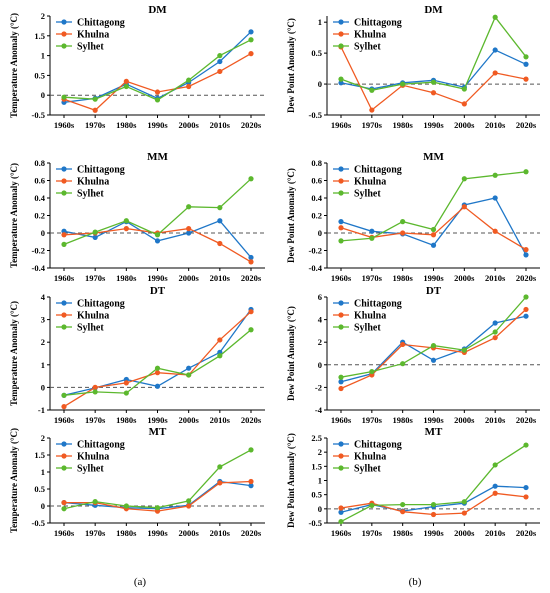 The height and width of the screenshot is (593, 550). What do you see at coordinates (38, 251) in the screenshot?
I see `y-tick-label: -0.2` at bounding box center [38, 251].